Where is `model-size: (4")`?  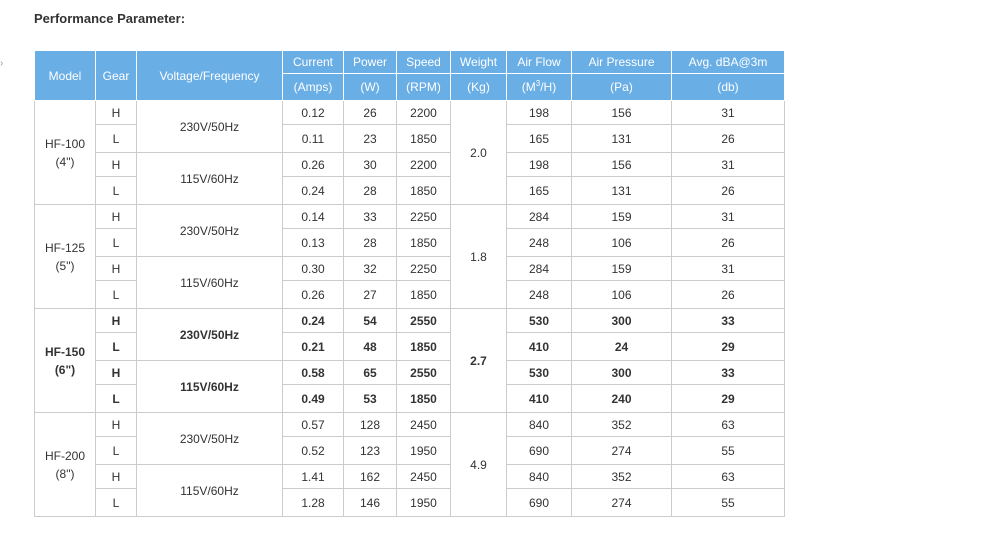 model-size: (4") is located at coordinates (65, 161).